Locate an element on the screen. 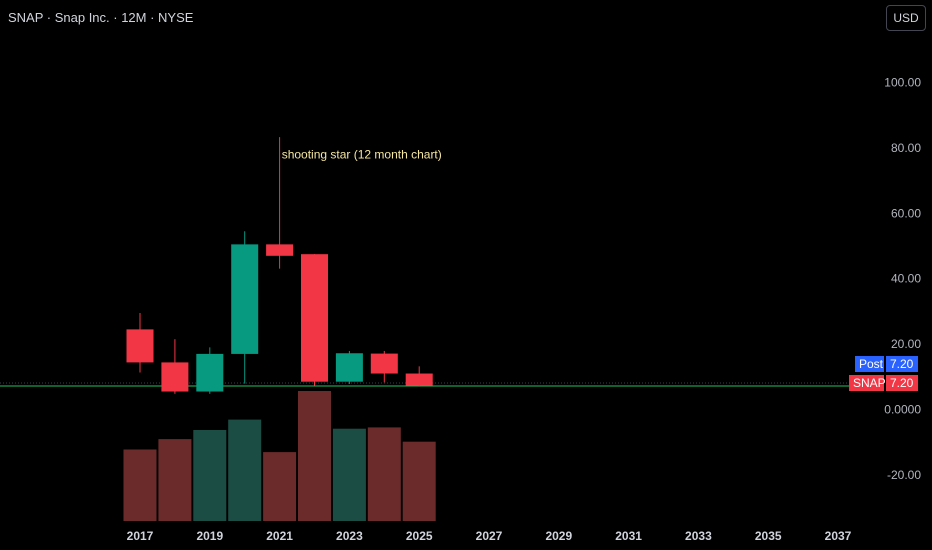  x-axis-tick-label: 2023 is located at coordinates (349, 536).